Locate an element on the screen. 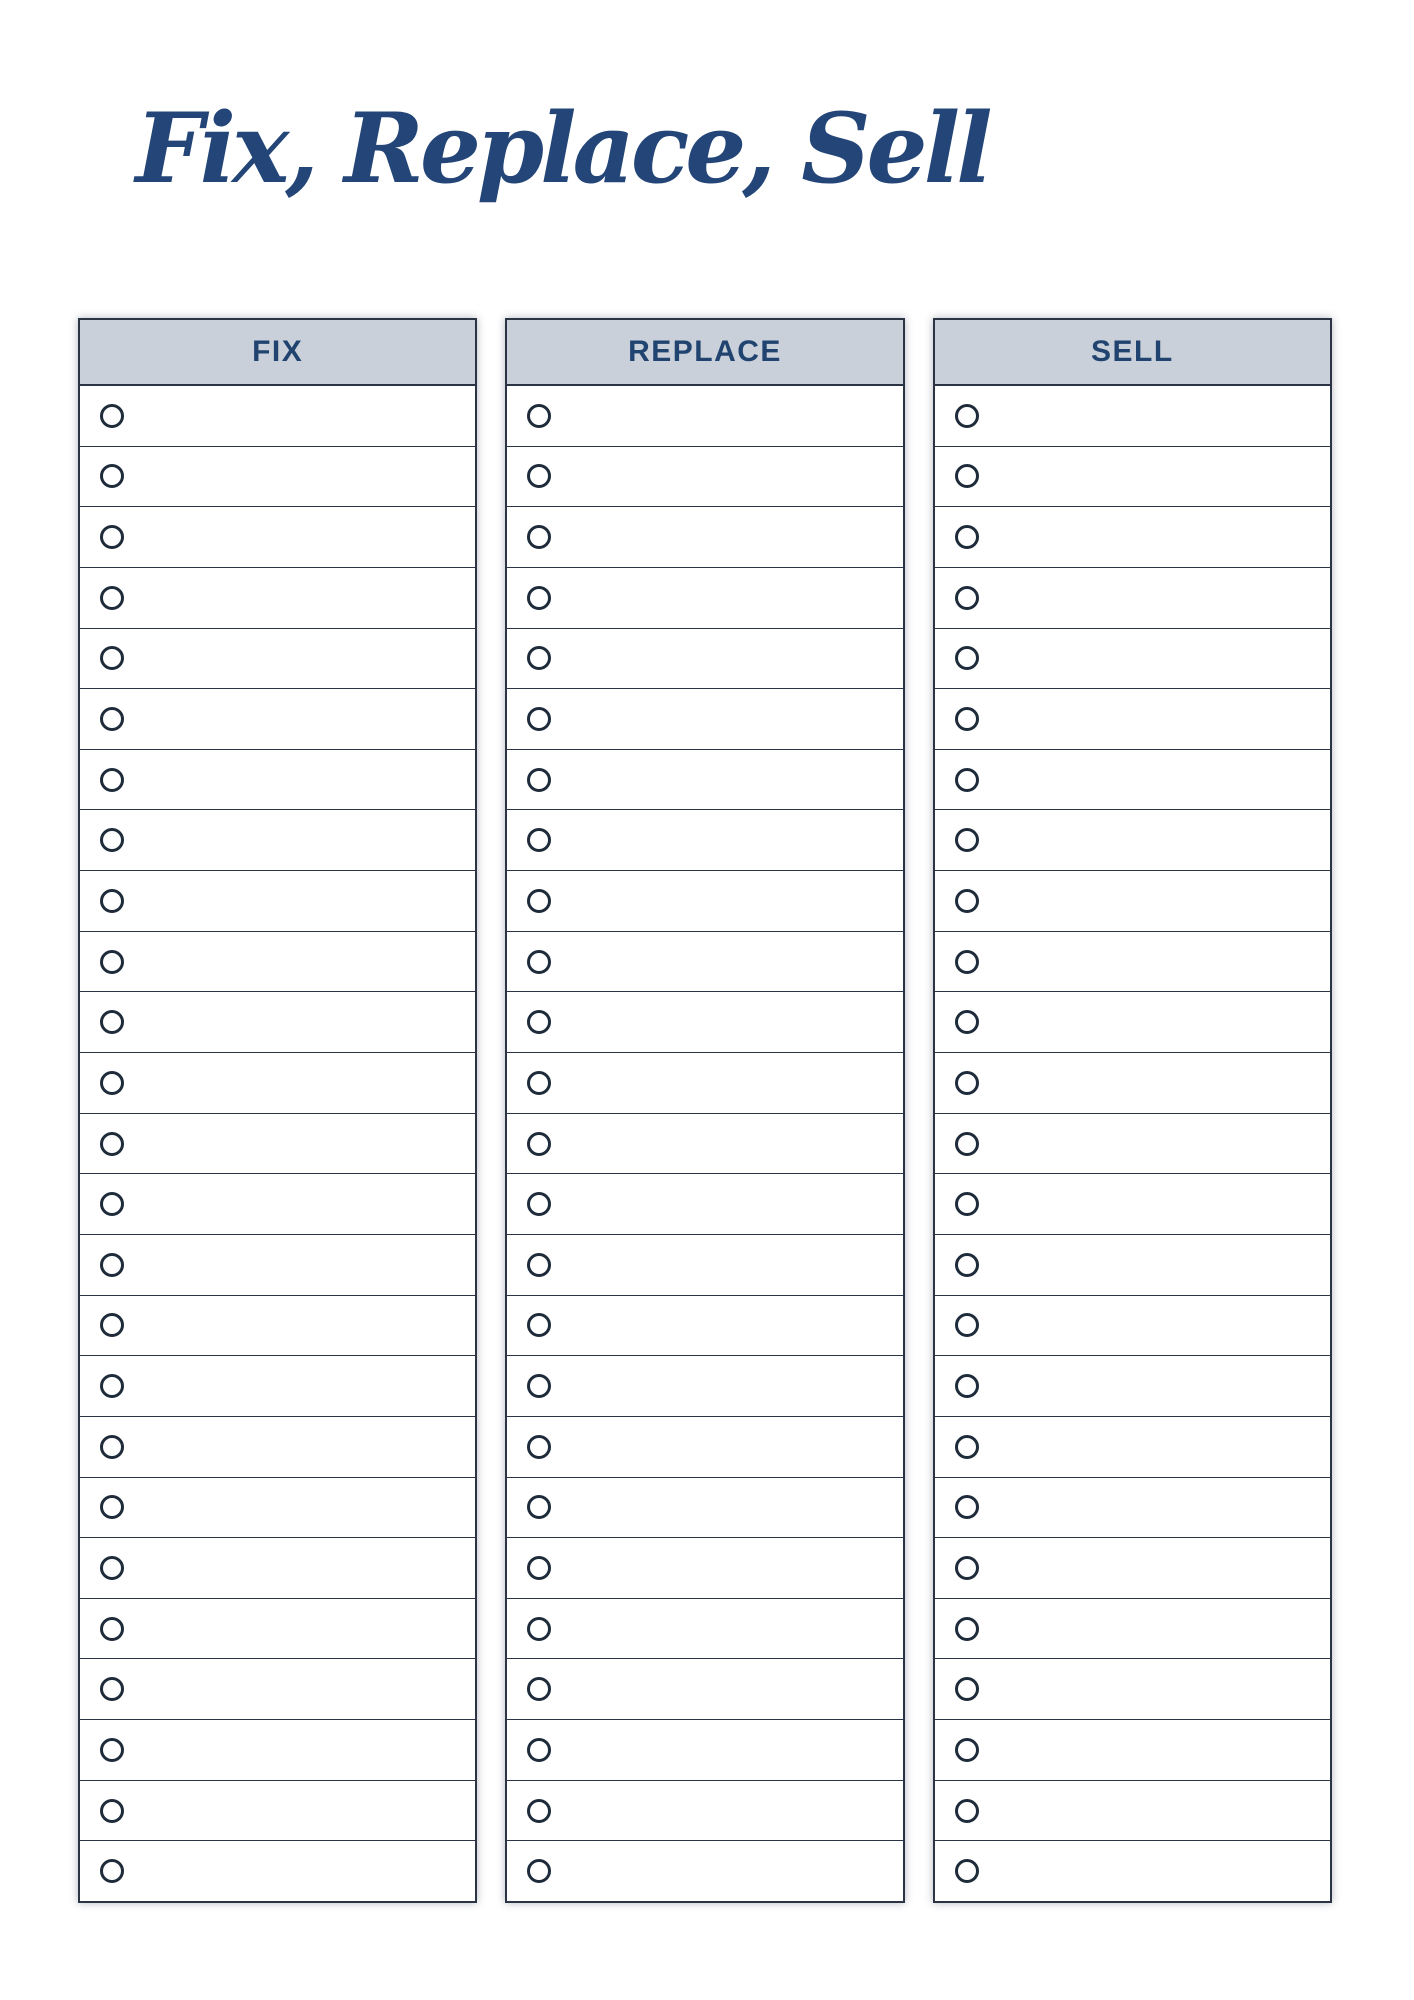 The width and height of the screenshot is (1414, 2000). page-title: Fix, Replace, Sell is located at coordinates (563, 148).